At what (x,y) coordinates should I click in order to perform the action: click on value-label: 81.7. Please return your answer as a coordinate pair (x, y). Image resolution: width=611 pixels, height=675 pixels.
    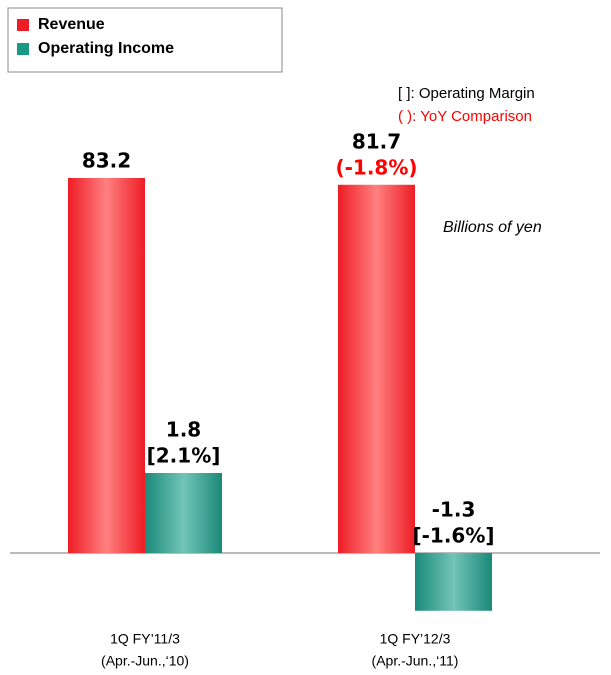
    Looking at the image, I should click on (376, 141).